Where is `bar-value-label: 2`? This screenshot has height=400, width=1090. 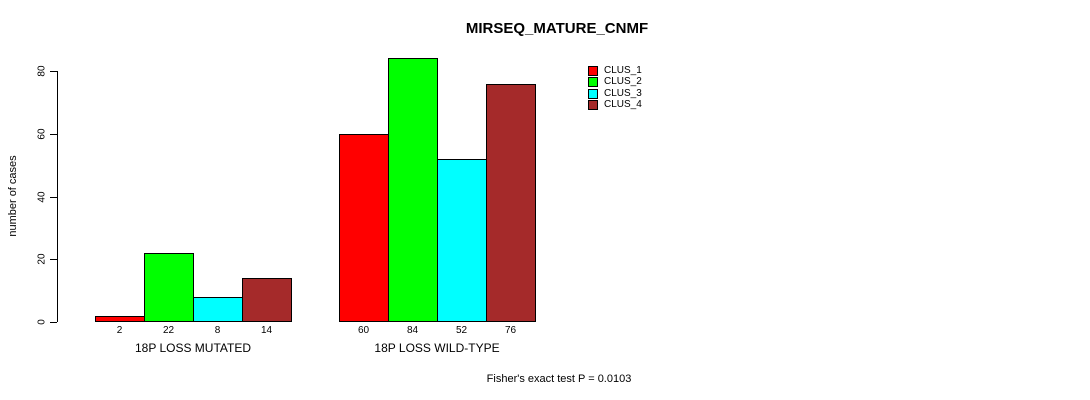 bar-value-label: 2 is located at coordinates (119, 330).